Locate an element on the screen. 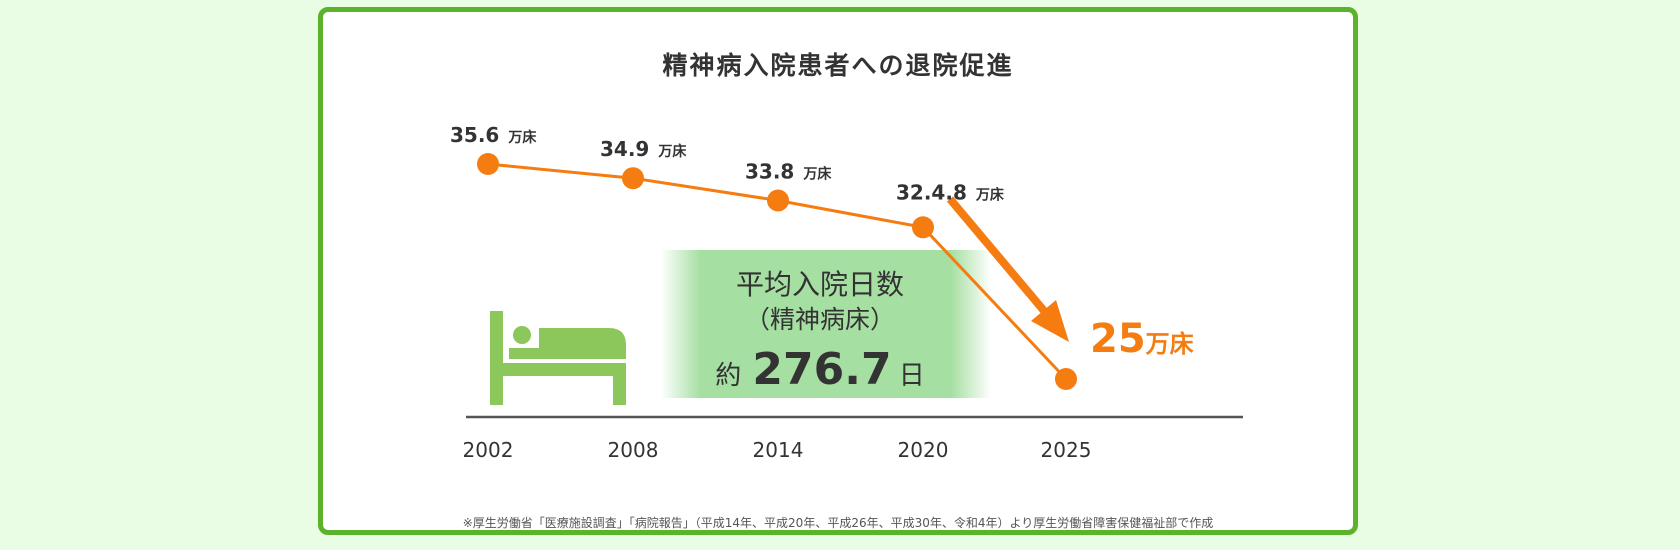 This screenshot has height=550, width=1680. value-label-number: 34.9 is located at coordinates (624, 149).